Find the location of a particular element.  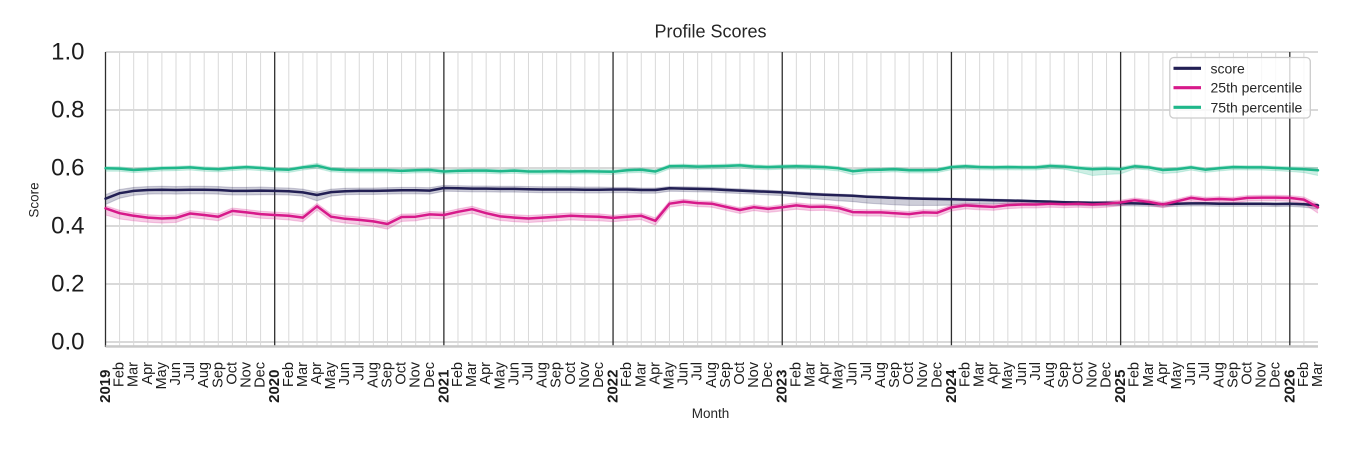

svg-text: score is located at coordinates (1228, 68).